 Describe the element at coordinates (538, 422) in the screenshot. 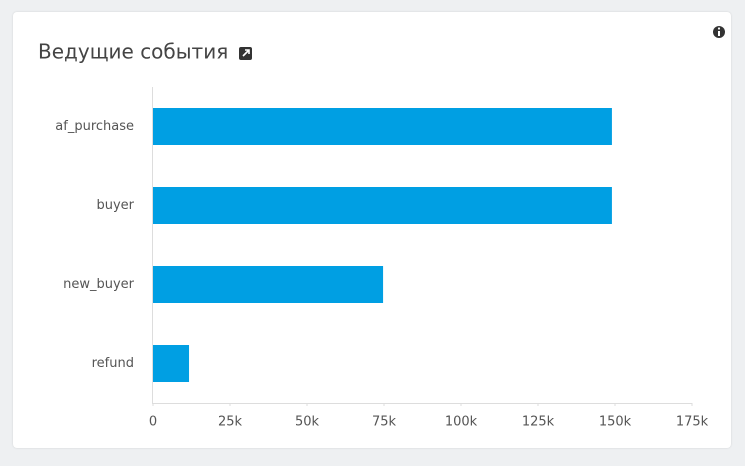

I see `x-tick-label: 125k` at that location.